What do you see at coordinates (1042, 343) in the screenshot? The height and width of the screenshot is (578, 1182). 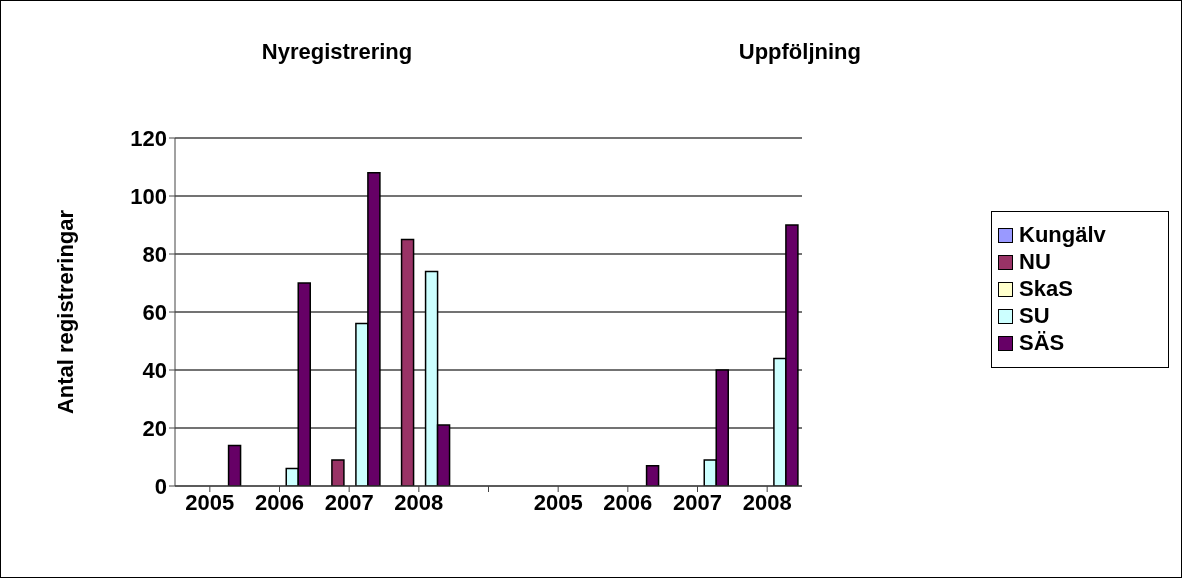 I see `legend-label: SÄS` at bounding box center [1042, 343].